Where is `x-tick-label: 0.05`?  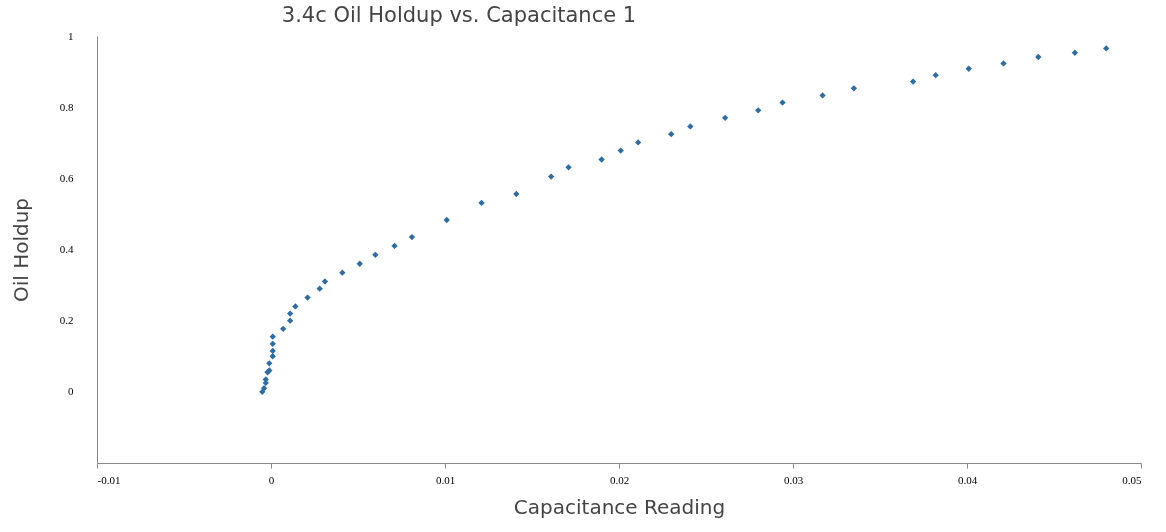 x-tick-label: 0.05 is located at coordinates (1132, 479).